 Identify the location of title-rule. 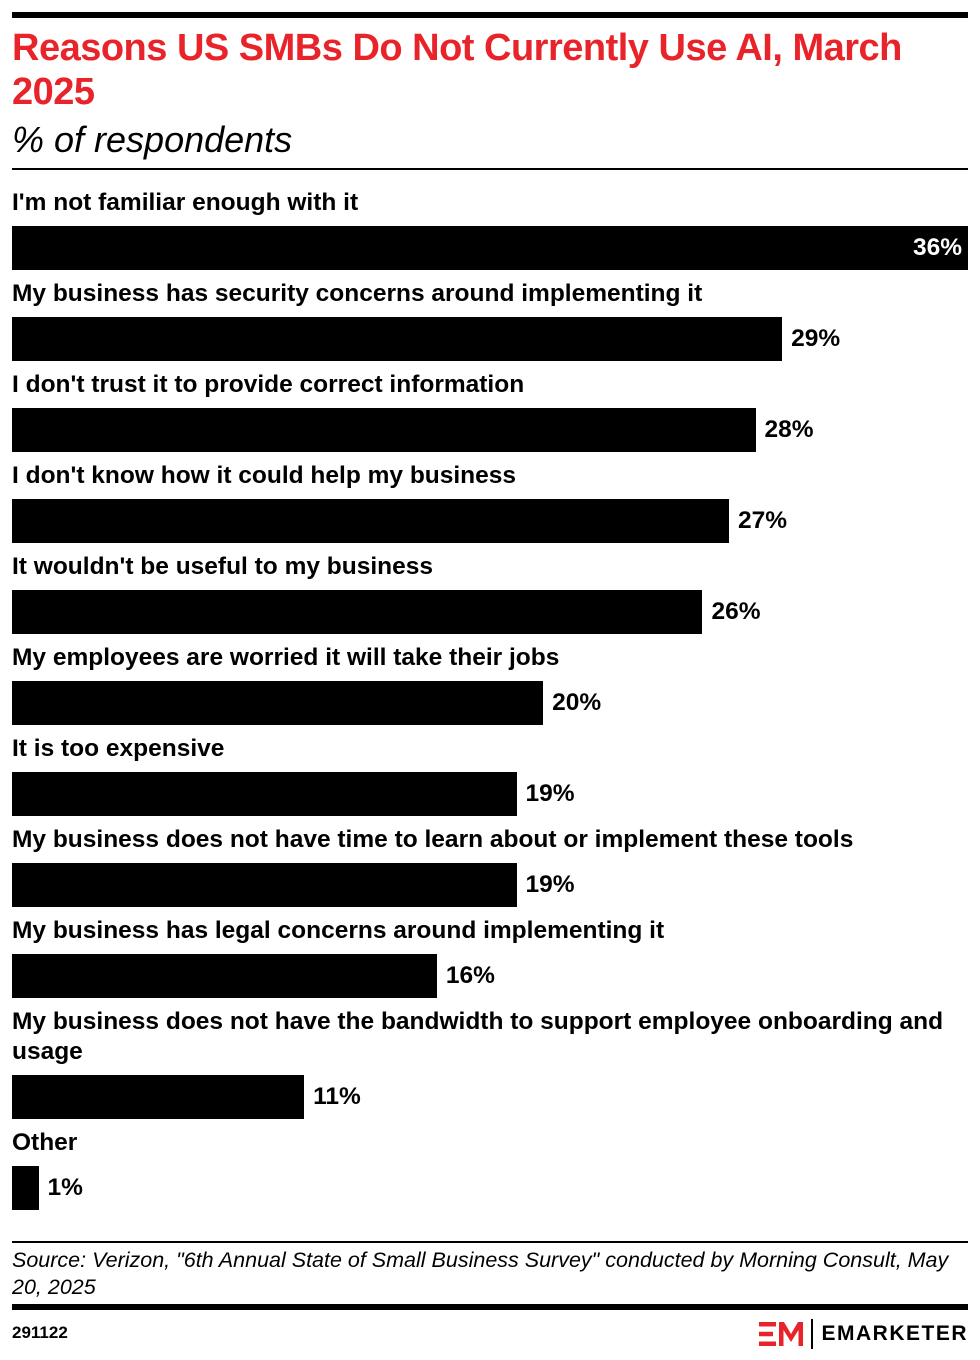
(490, 169).